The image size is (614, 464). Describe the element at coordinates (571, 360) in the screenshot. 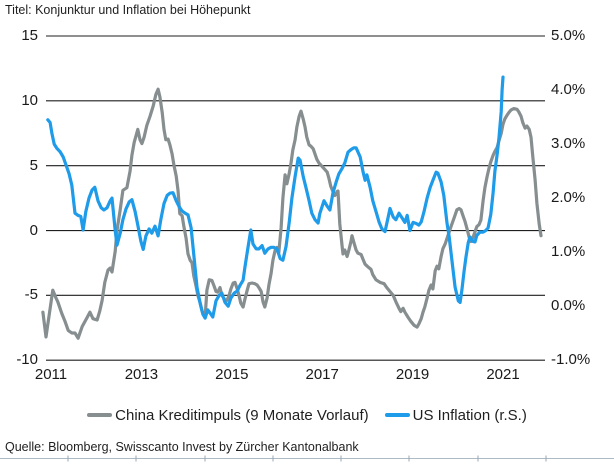

I see `y-right-tick-label: -1.0%` at that location.